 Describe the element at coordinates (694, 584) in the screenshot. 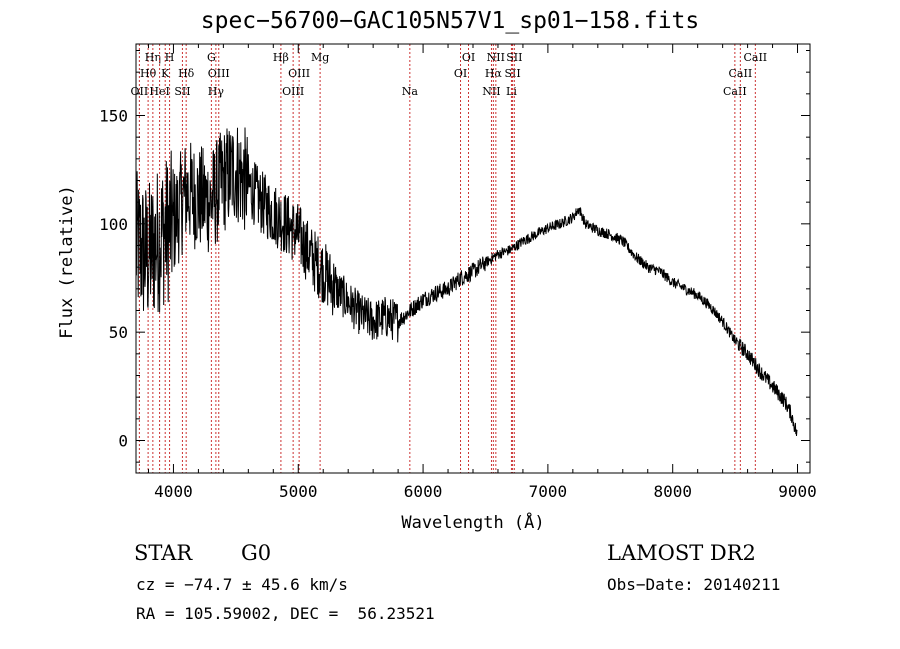

I see `obs-date-text: Obs−Date: 20140211` at that location.